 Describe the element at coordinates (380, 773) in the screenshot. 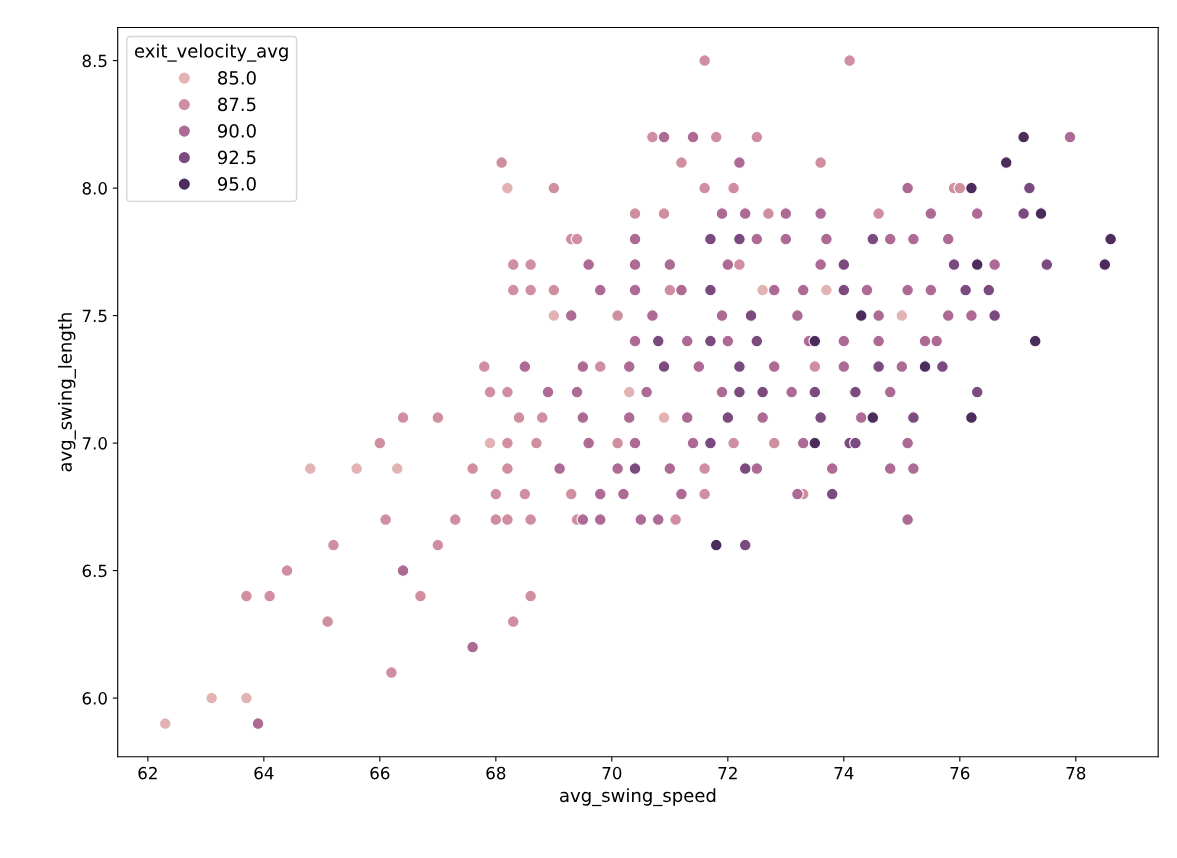

I see `x-tick-label: 66` at that location.